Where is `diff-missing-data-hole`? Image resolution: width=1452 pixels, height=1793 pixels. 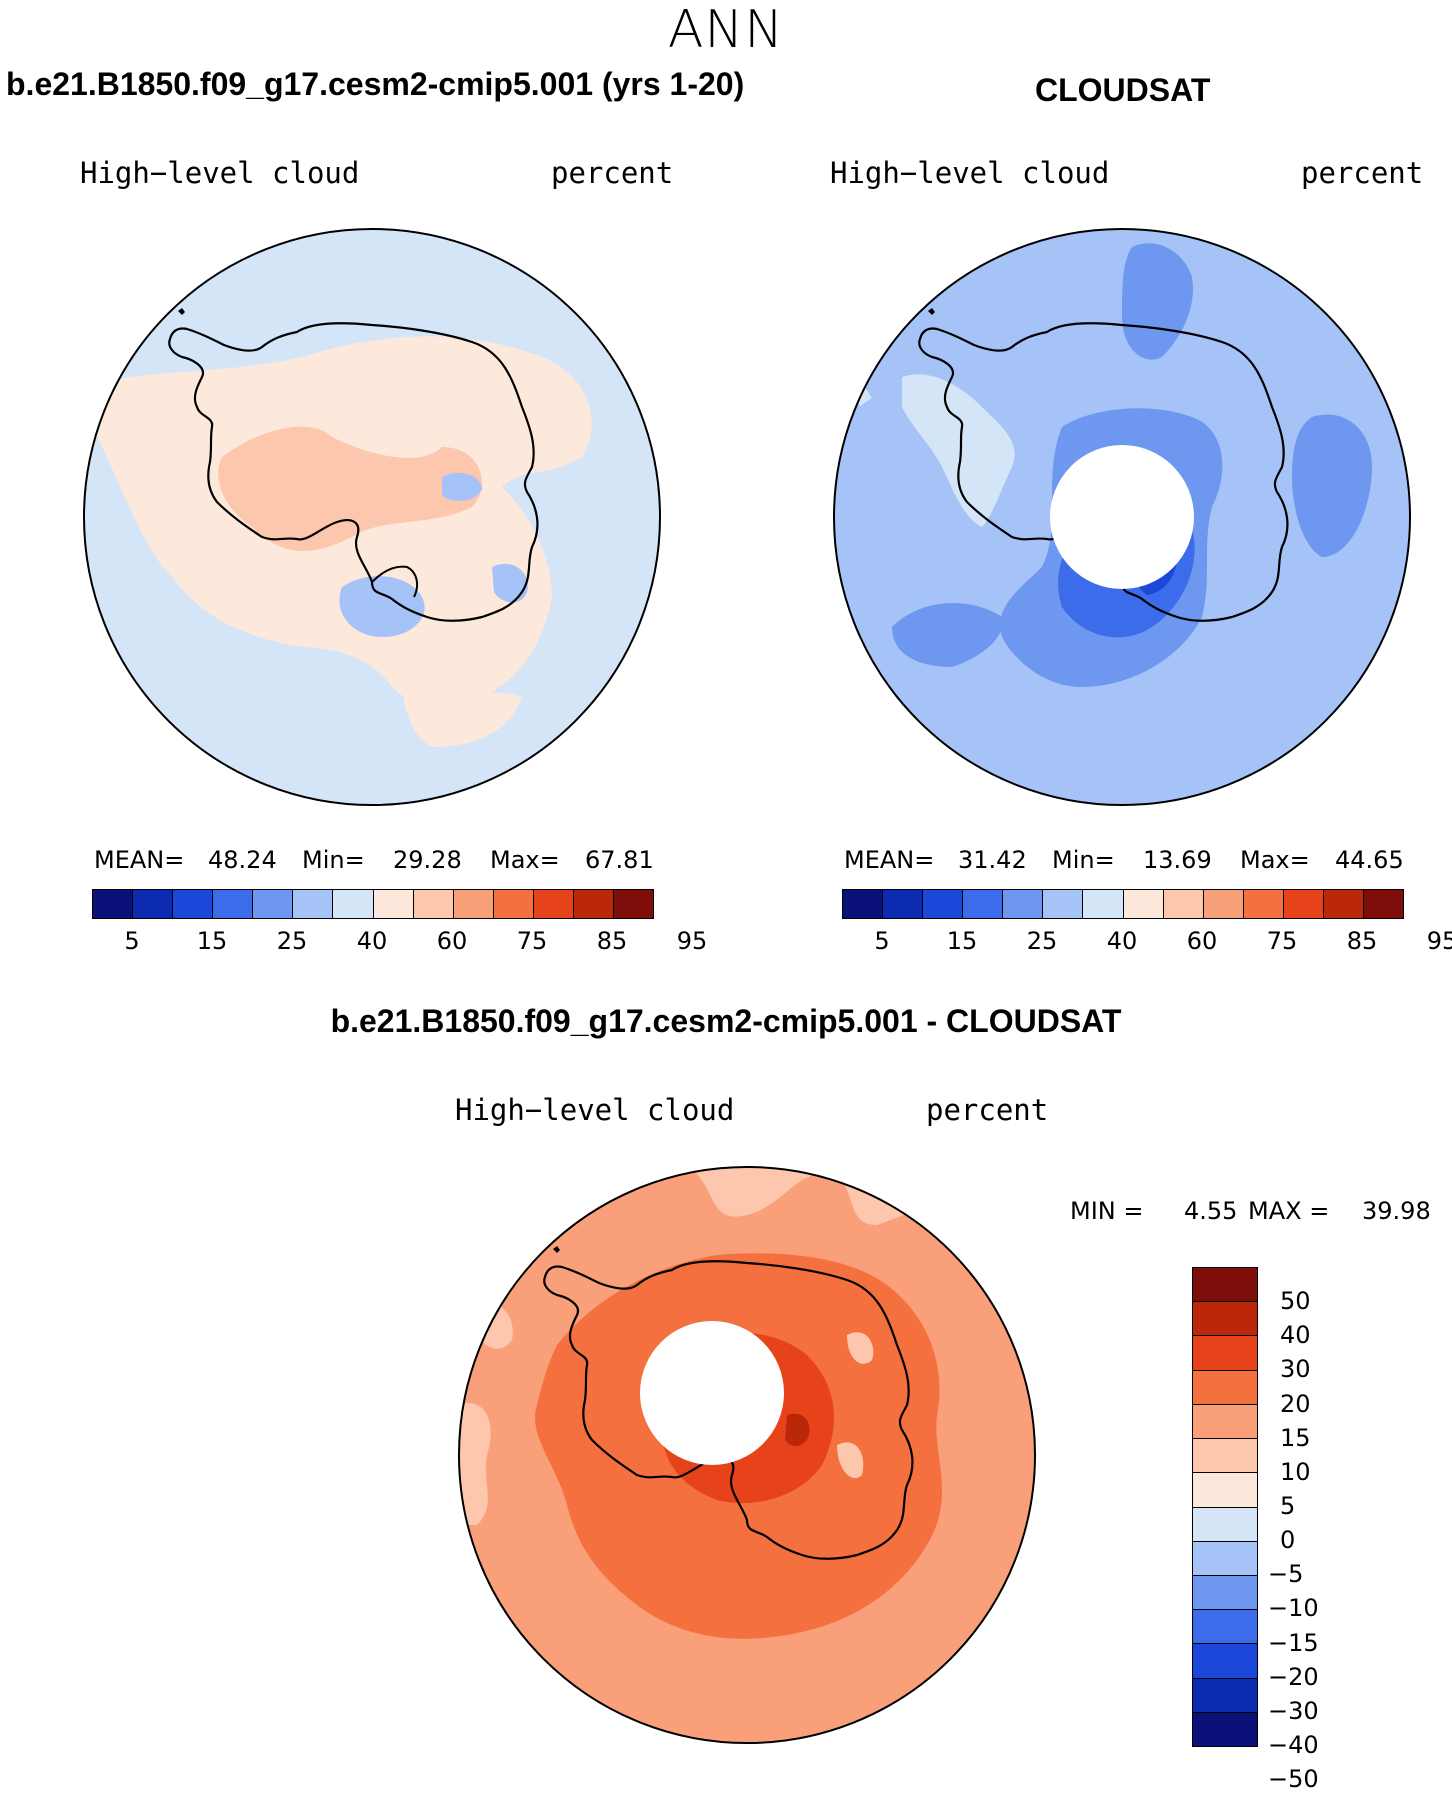
diff-missing-data-hole is located at coordinates (712, 1393).